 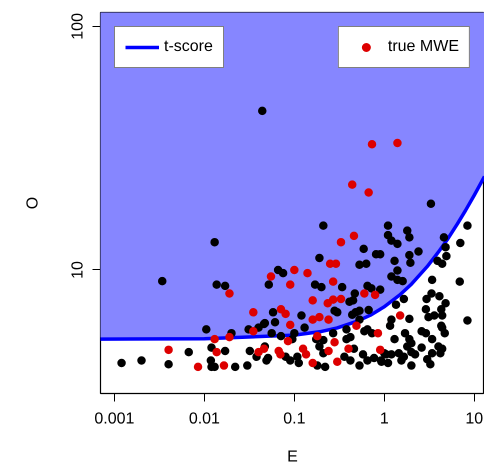 What do you see at coordinates (78, 26) in the screenshot?
I see `y-tick-label: 100` at bounding box center [78, 26].